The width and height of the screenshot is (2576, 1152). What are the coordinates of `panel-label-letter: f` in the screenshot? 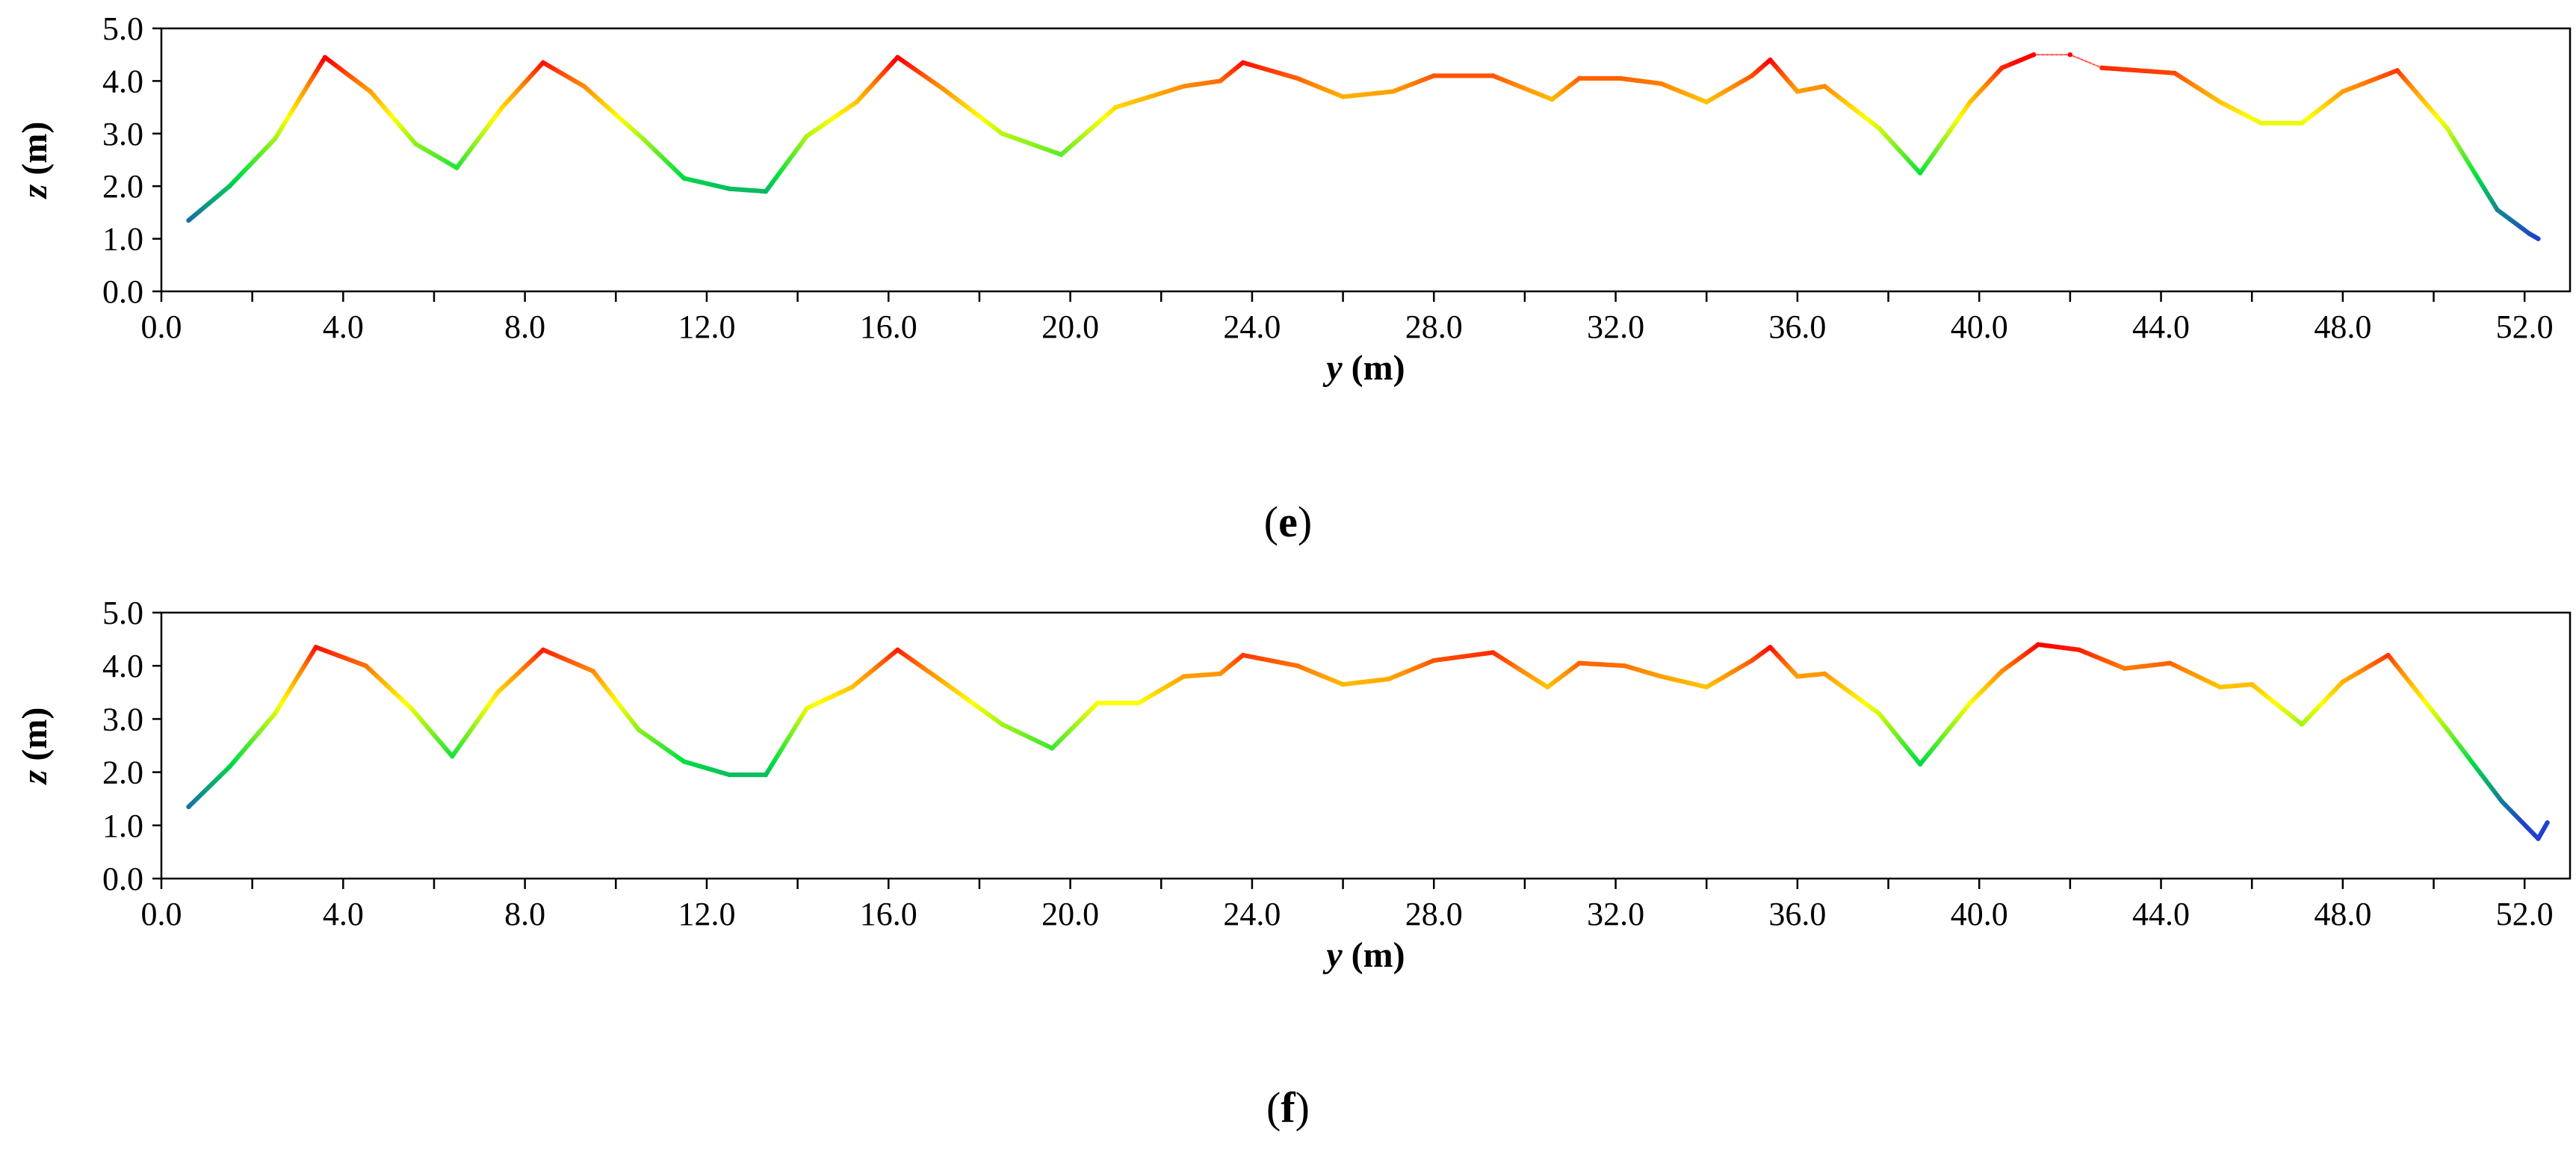 It's located at (1288, 1108).